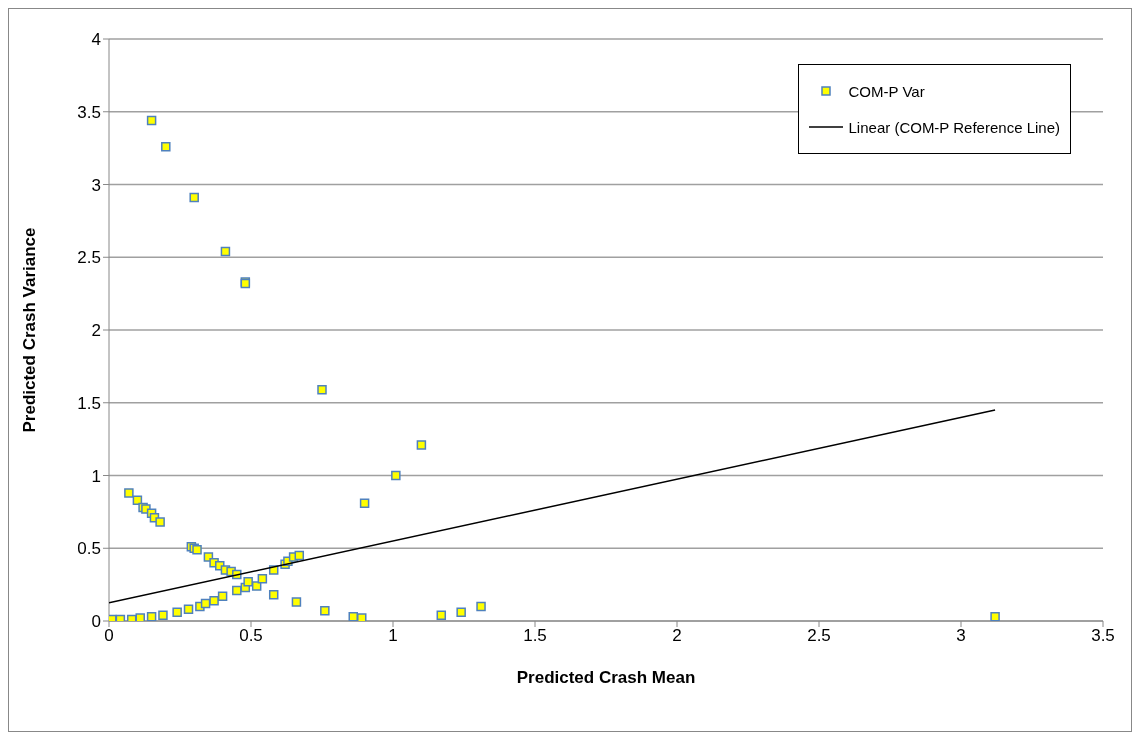 Image resolution: width=1140 pixels, height=740 pixels. What do you see at coordinates (89, 403) in the screenshot?
I see `y-tick-label: 1.5` at bounding box center [89, 403].